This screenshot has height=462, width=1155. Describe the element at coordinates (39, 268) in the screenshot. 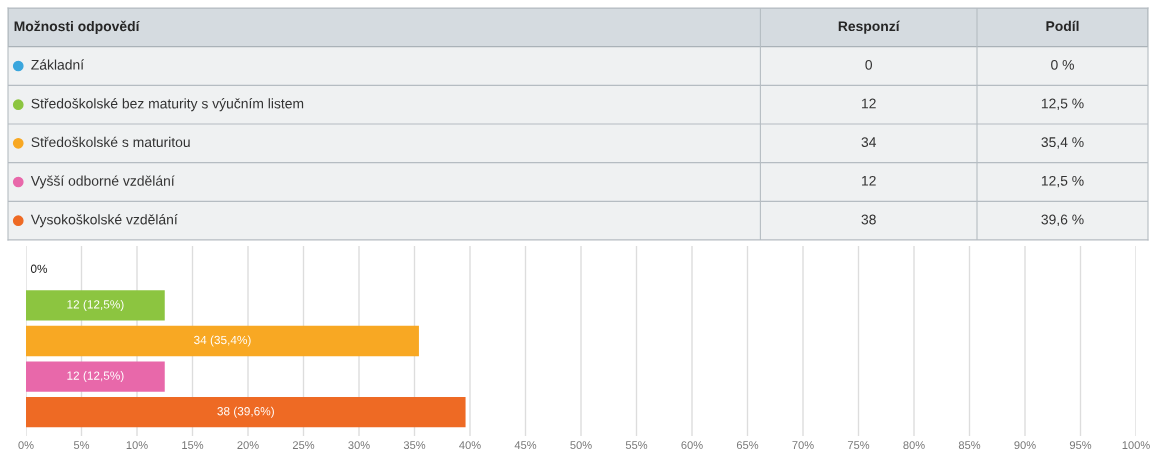

I see `data-label: 0%` at that location.